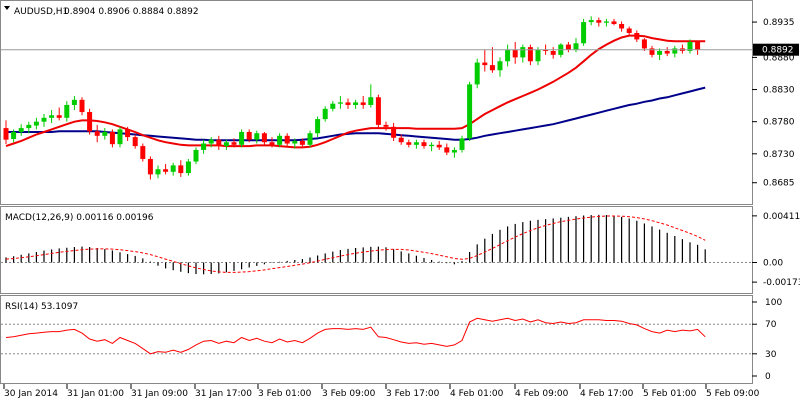 The height and width of the screenshot is (400, 800). Describe the element at coordinates (771, 325) in the screenshot. I see `rsi-tick-label: 70` at that location.